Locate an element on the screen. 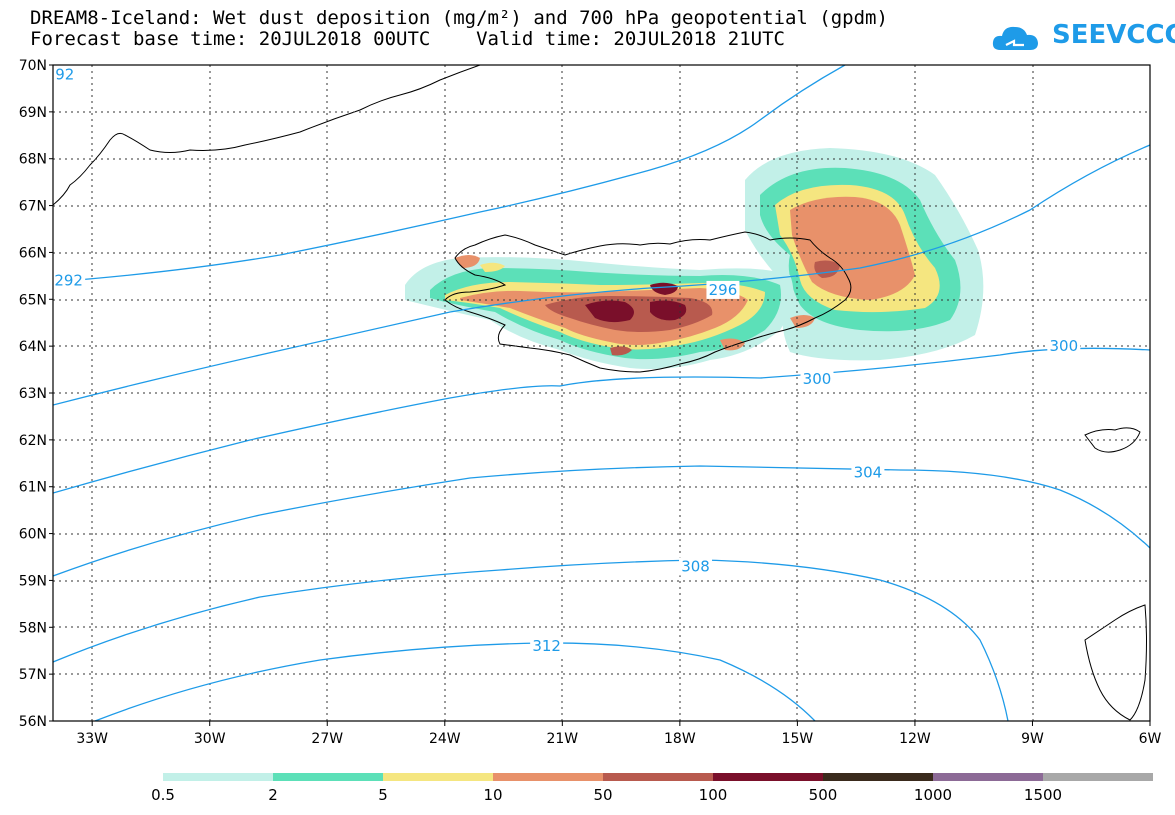 The width and height of the screenshot is (1175, 815). iceland-coast is located at coordinates (648, 302).